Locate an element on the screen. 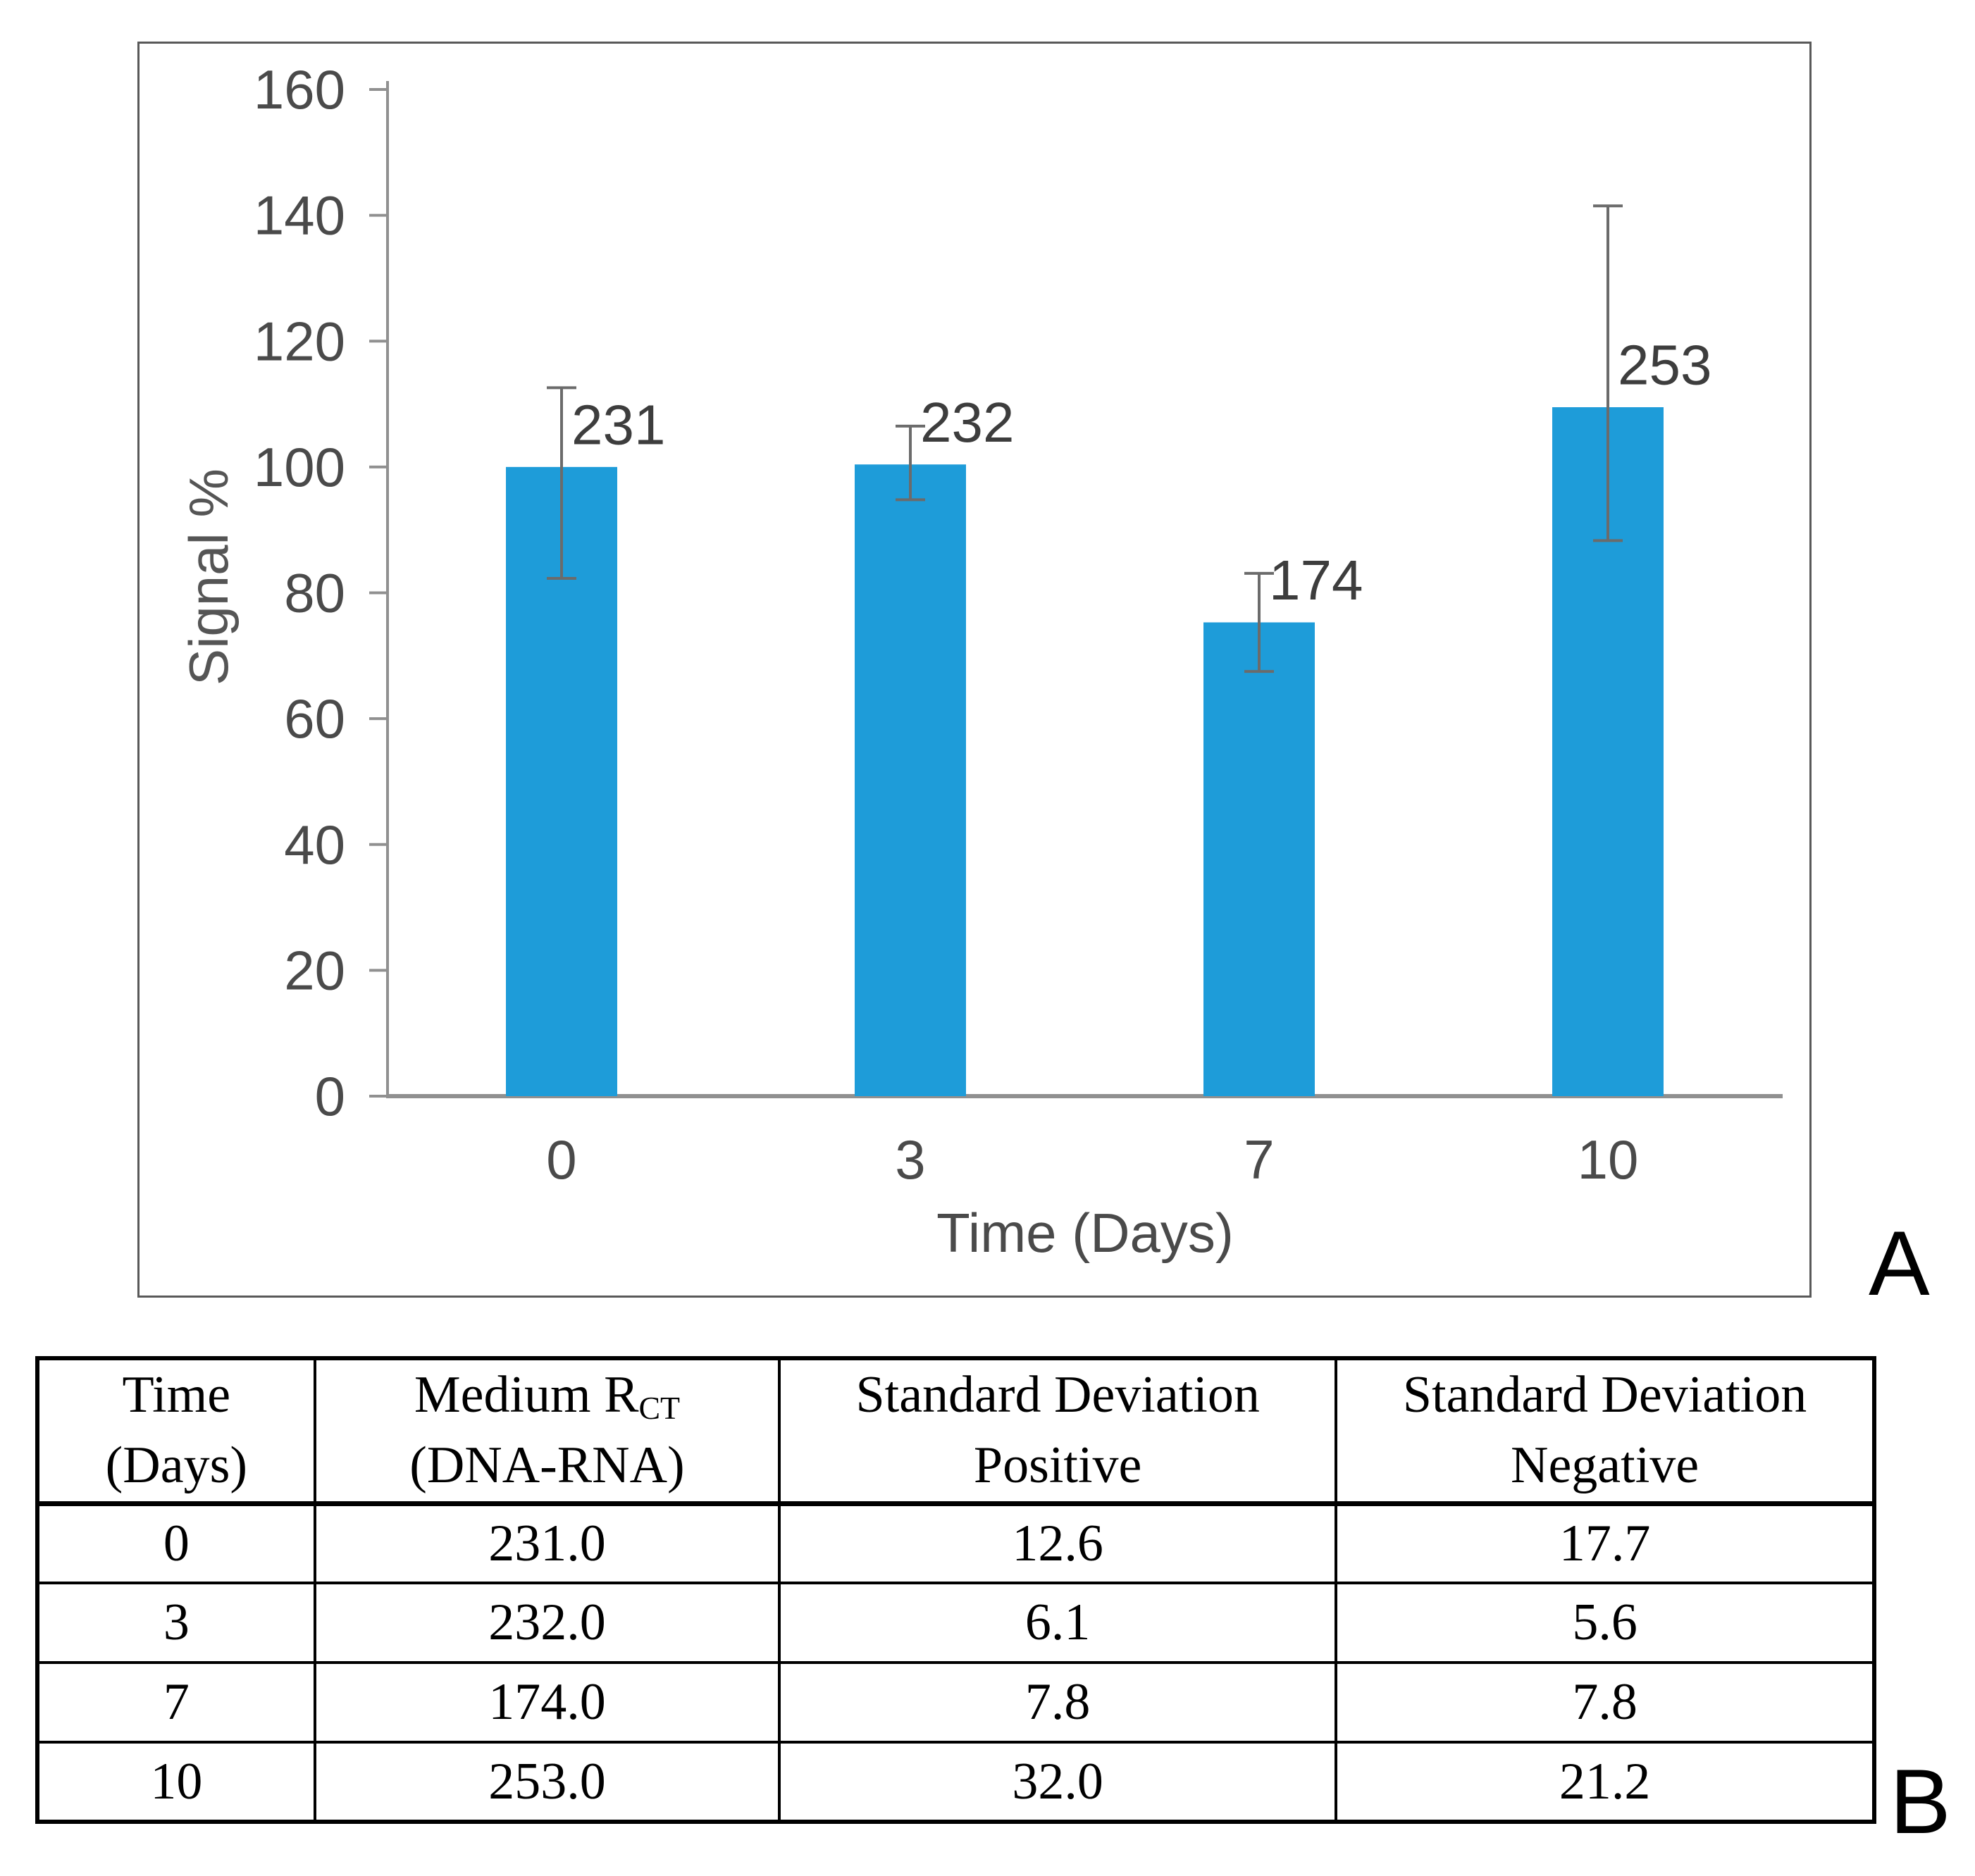 The image size is (1975, 1876). y-tick-label: 0 is located at coordinates (330, 1096).